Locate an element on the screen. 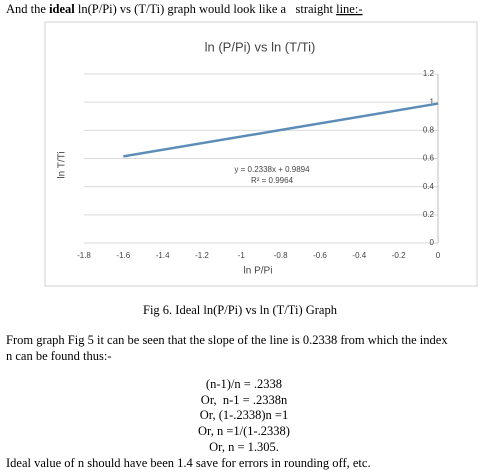  derivation-line: Or, n =1/(1-.2338) is located at coordinates (244, 431).